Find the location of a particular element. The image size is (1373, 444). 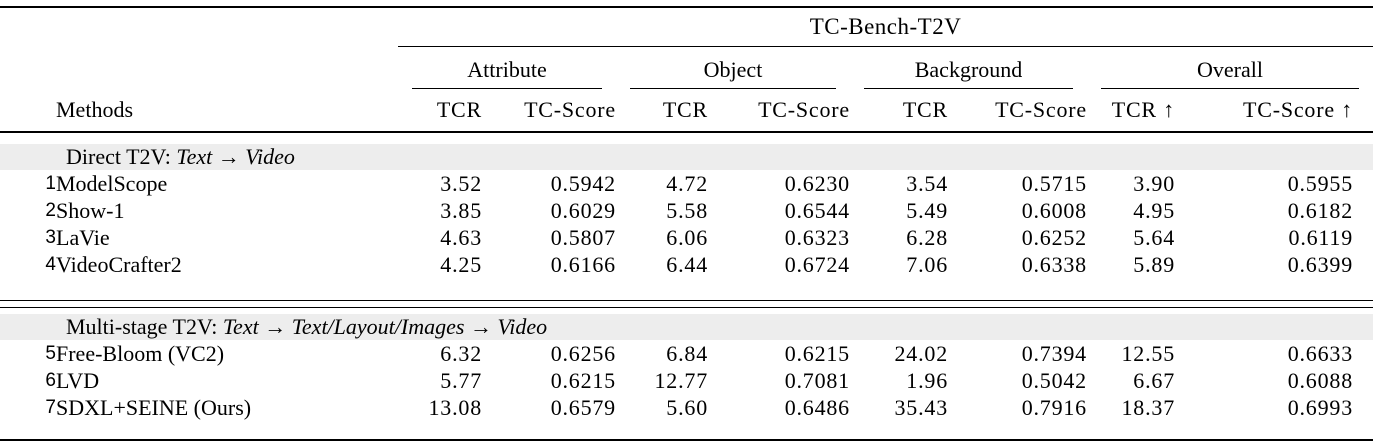

method-name: LVD is located at coordinates (78, 380).